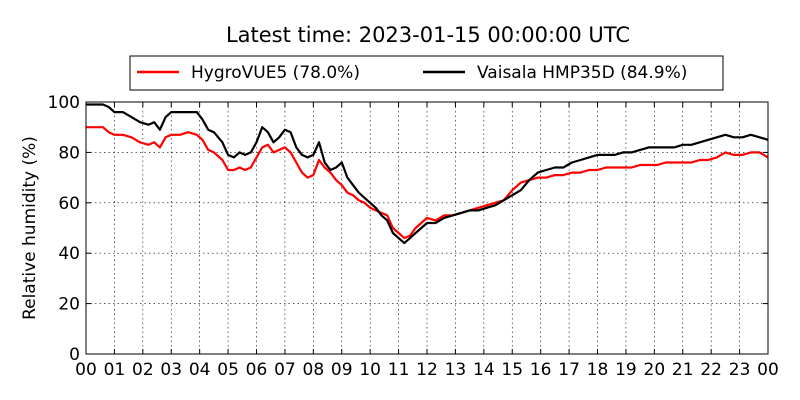 The width and height of the screenshot is (800, 400). Describe the element at coordinates (228, 370) in the screenshot. I see `x-tick-label: 05` at that location.